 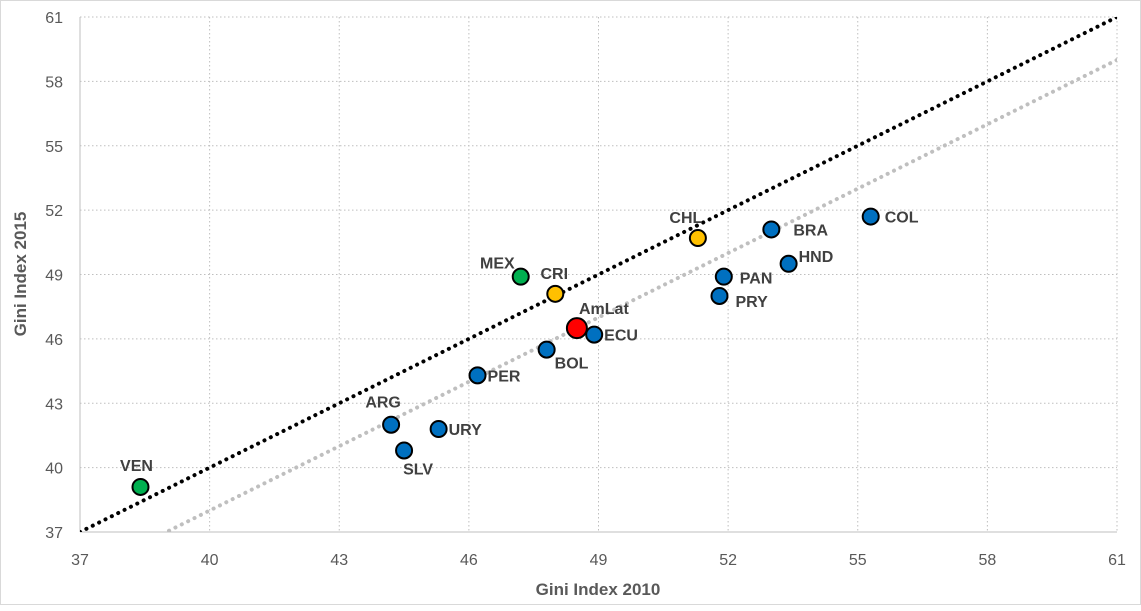 What do you see at coordinates (477, 375) in the screenshot?
I see `point-per` at bounding box center [477, 375].